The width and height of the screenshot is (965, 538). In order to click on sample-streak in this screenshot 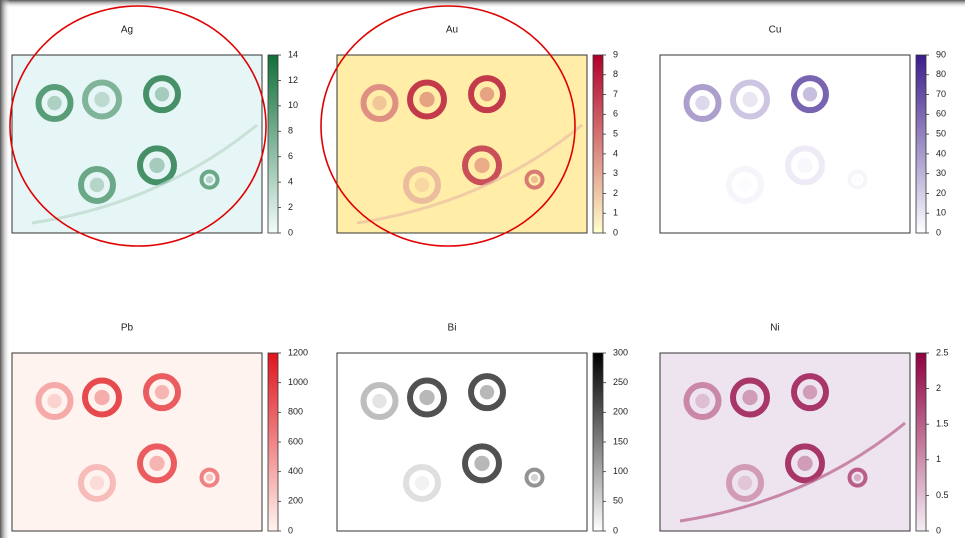, I will do `click(144, 174)`.